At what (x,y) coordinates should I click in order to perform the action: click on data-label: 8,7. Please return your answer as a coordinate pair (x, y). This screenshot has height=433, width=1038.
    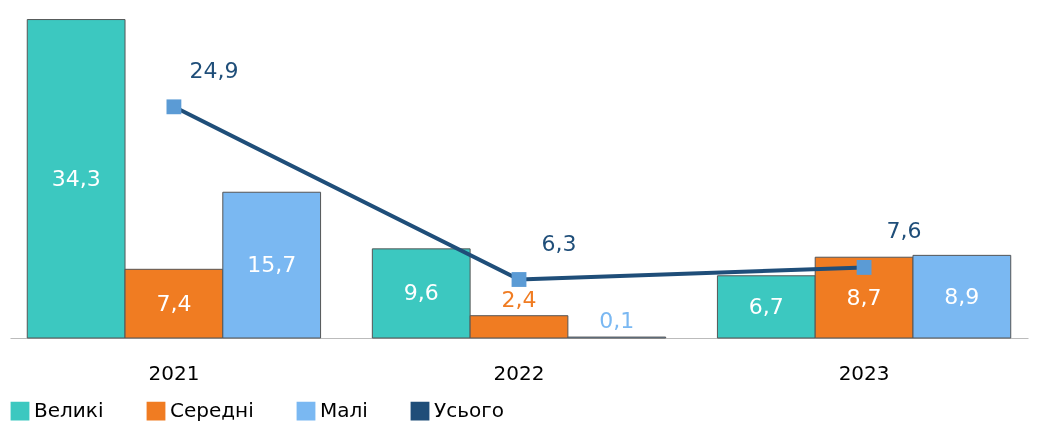
    Looking at the image, I should click on (864, 297).